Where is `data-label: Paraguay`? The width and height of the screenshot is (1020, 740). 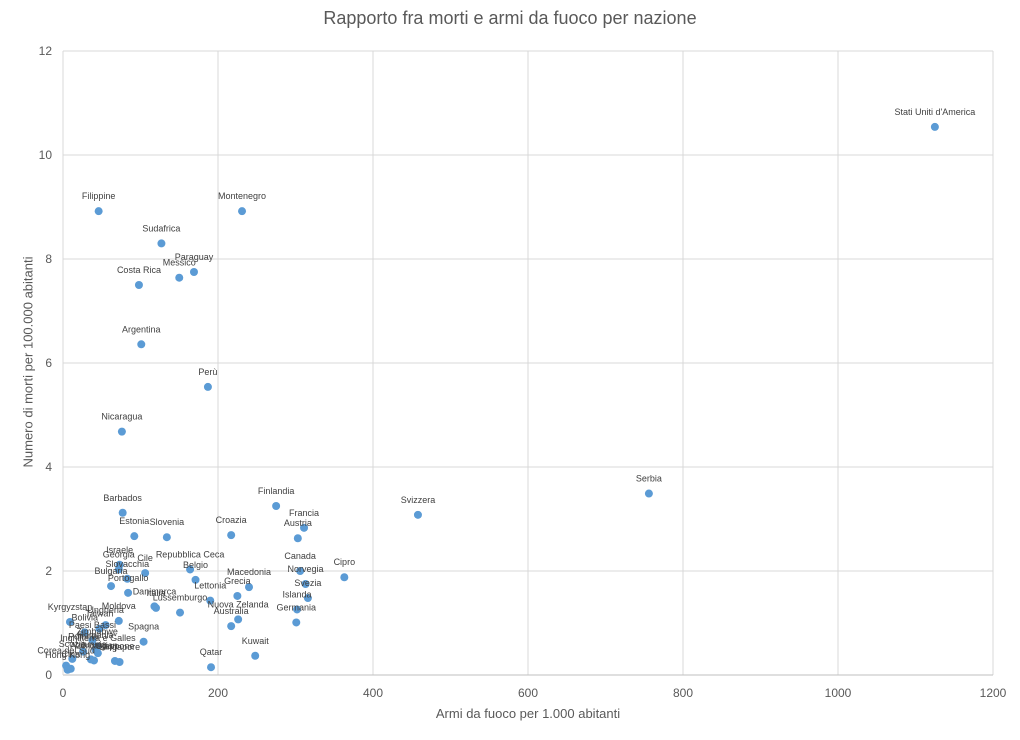
data-label: Paraguay is located at coordinates (194, 257).